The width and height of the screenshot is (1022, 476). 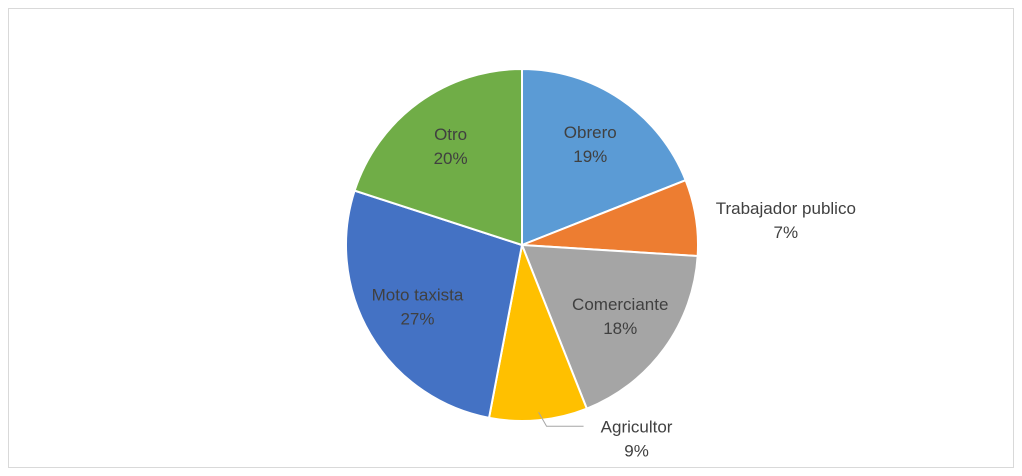 I want to click on slice-label: Moto taxista, so click(x=418, y=294).